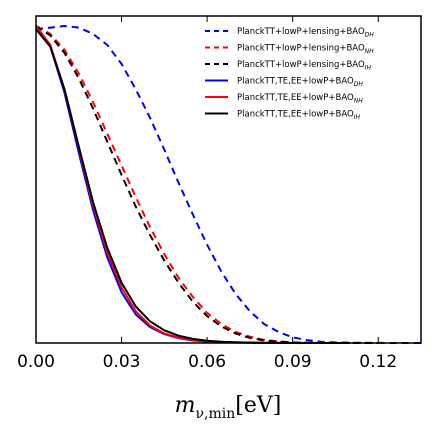 Image resolution: width=437 pixels, height=437 pixels. What do you see at coordinates (305, 33) in the screenshot?
I see `legend-label: PlanckTT+lowP+lensing+BAODH` at bounding box center [305, 33].